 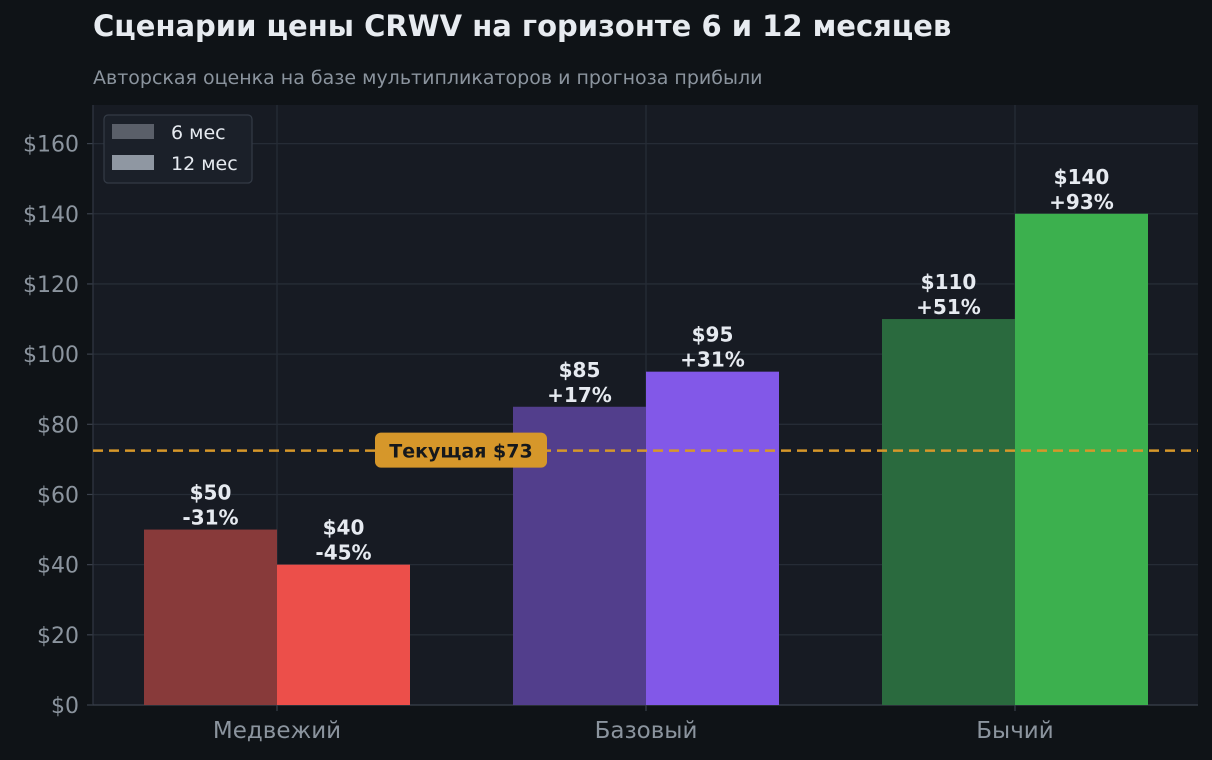 I want to click on bar-value-label: $95, so click(x=713, y=335).